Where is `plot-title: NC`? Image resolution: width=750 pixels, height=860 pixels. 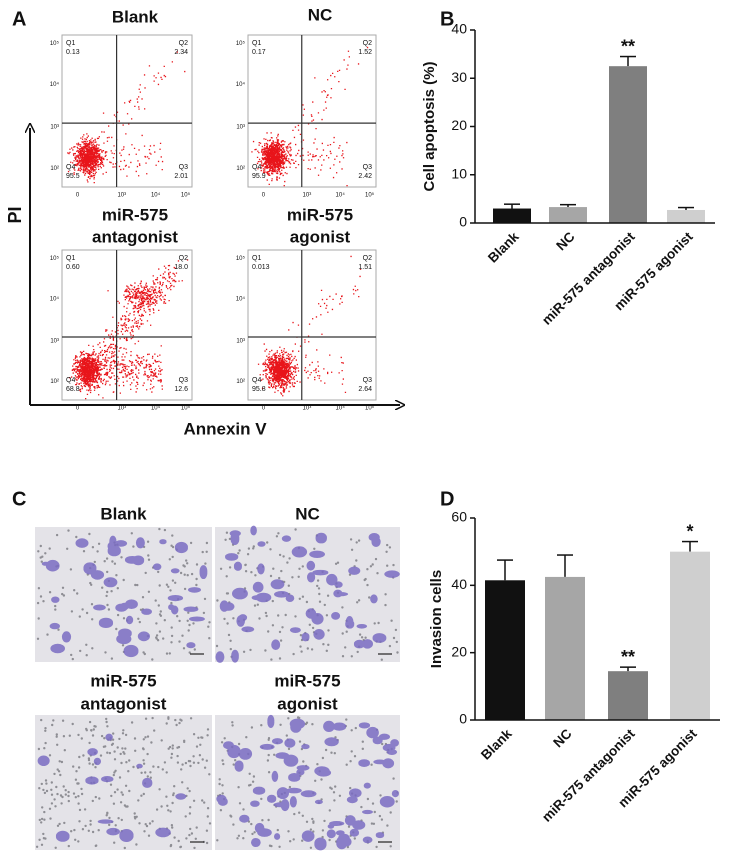 plot-title: NC is located at coordinates (320, 14).